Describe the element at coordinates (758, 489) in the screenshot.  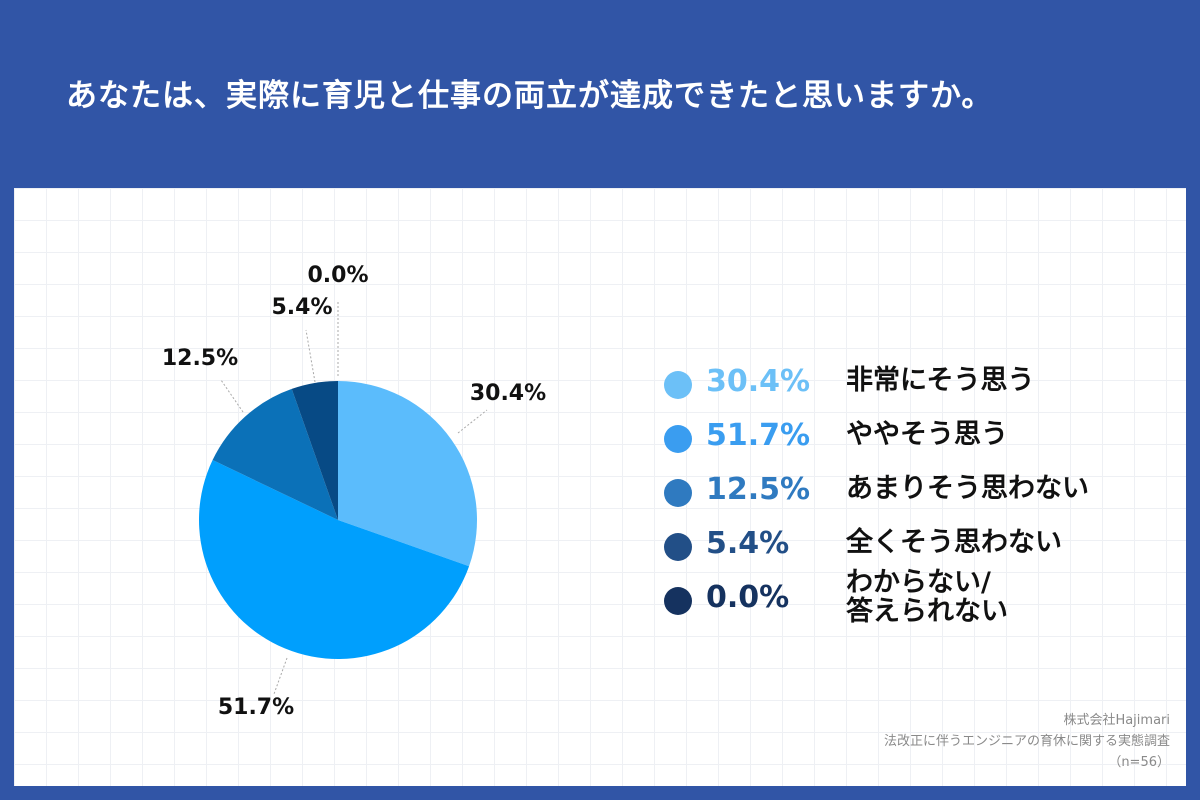
I see `legend-percent: 12.5%` at that location.